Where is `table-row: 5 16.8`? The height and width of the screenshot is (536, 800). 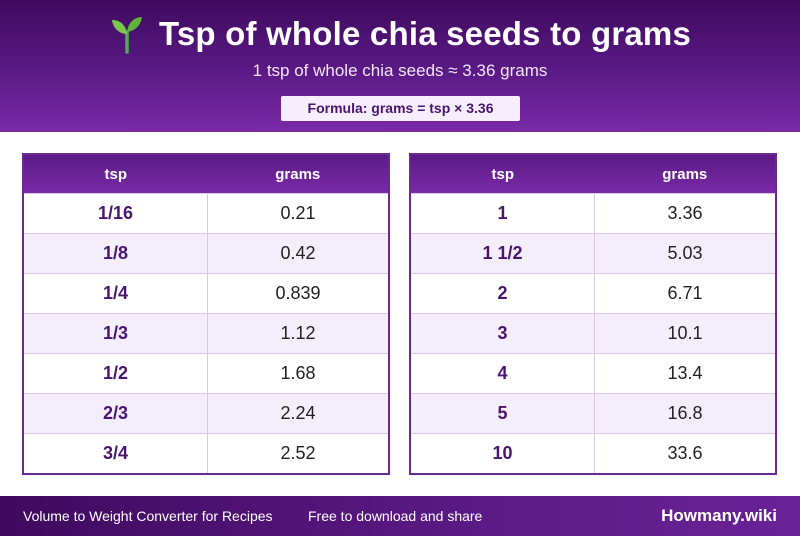
table-row: 5 16.8 is located at coordinates (593, 413).